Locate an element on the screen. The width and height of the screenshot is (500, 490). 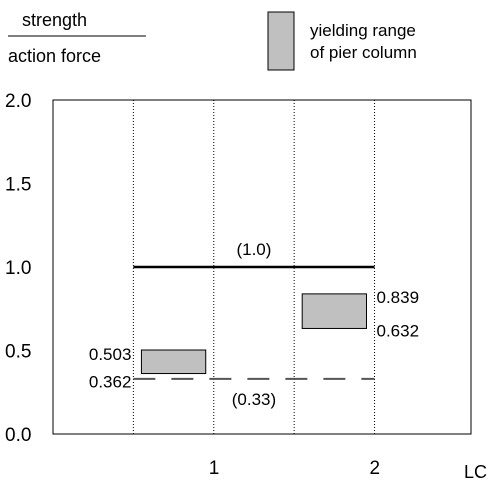
y-axis-label-numerator: strength is located at coordinates (54, 20).